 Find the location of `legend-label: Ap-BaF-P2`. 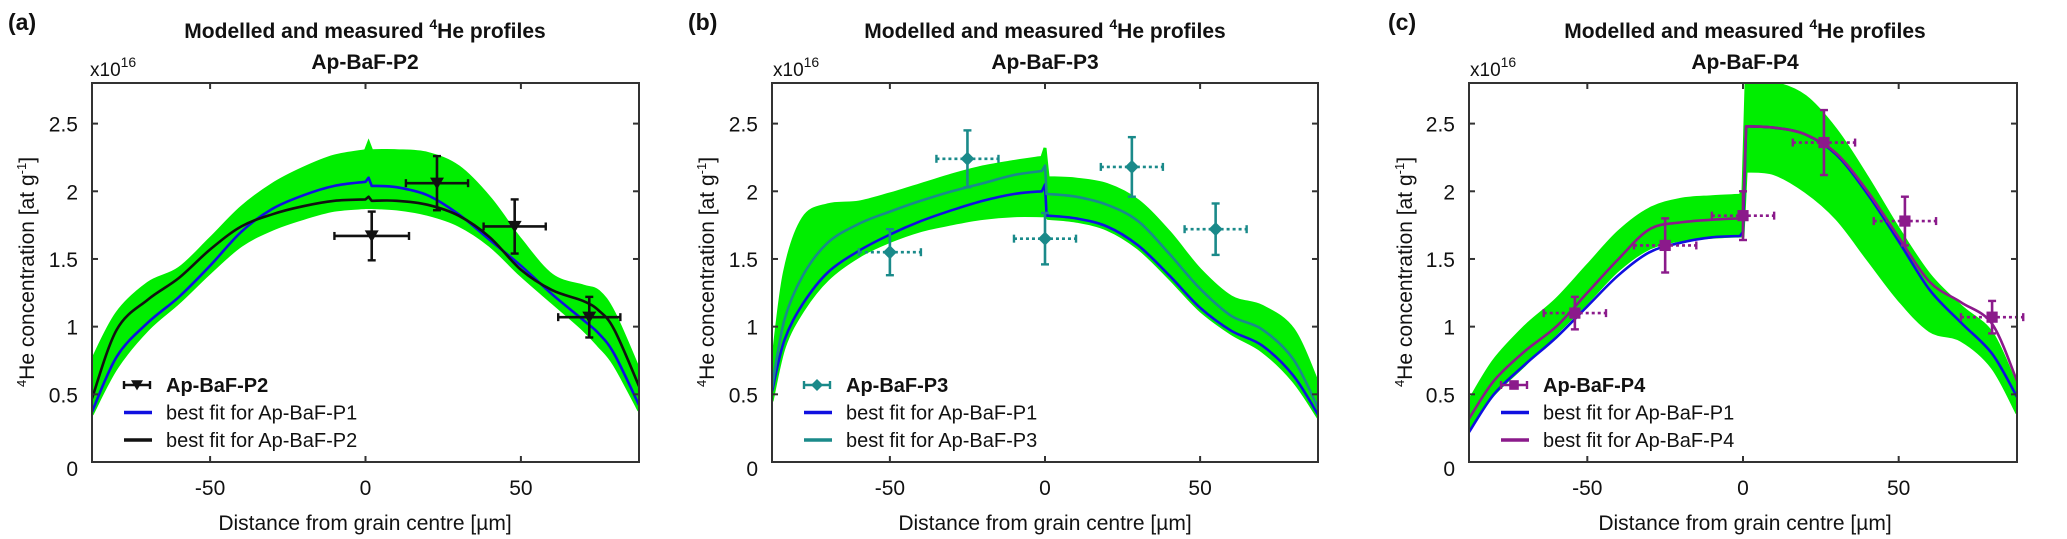

legend-label: Ap-BaF-P2 is located at coordinates (217, 386).